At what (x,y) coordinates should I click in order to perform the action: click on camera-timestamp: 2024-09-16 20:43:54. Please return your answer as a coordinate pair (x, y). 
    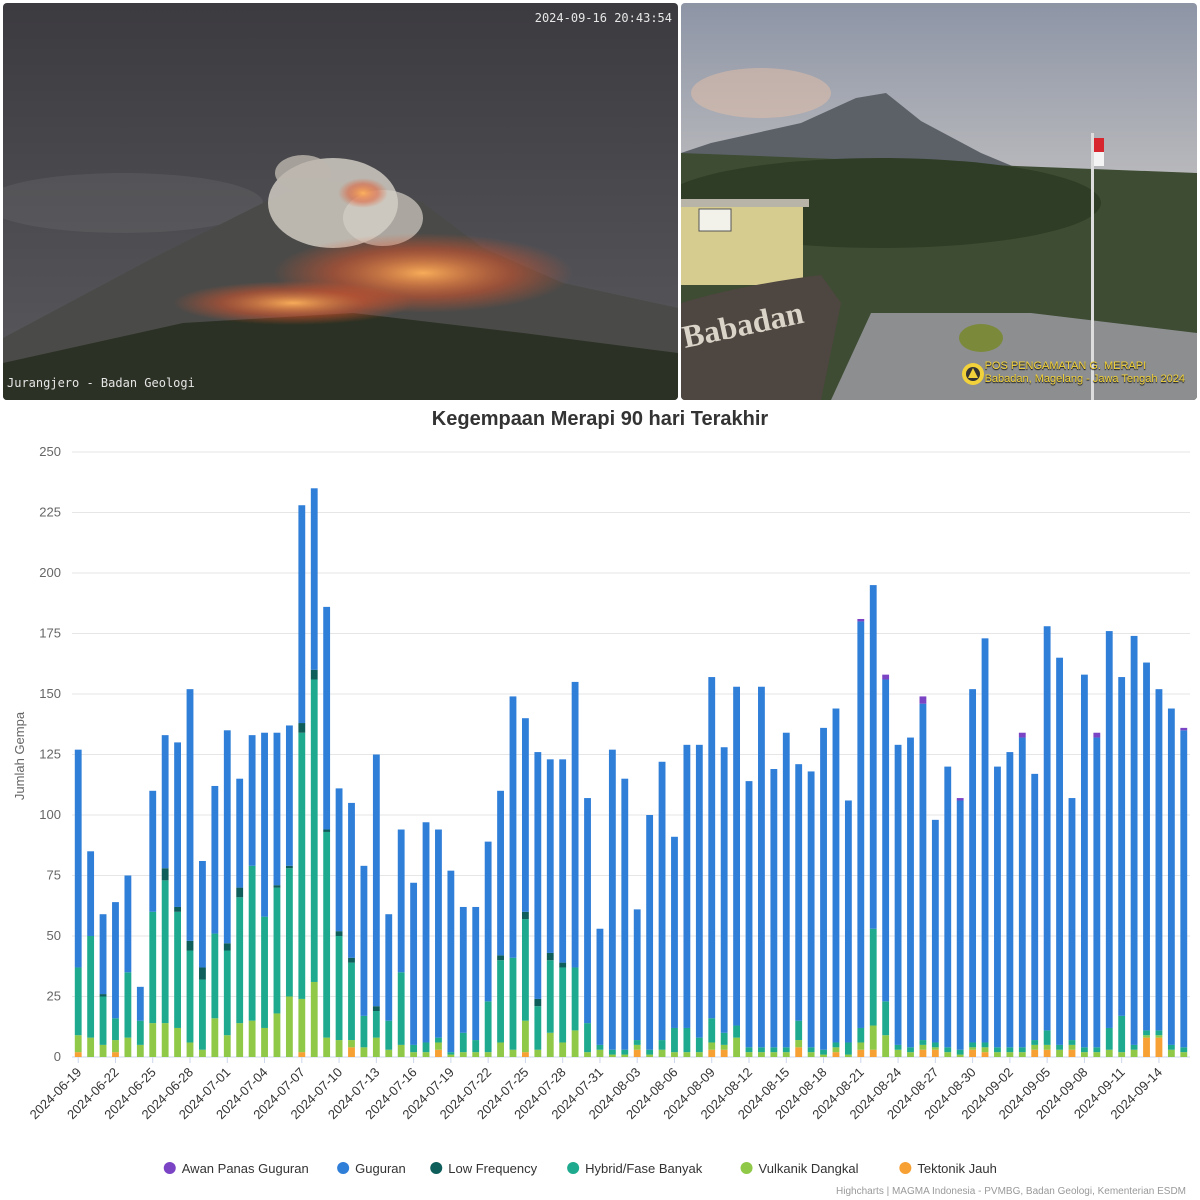
    Looking at the image, I should click on (603, 18).